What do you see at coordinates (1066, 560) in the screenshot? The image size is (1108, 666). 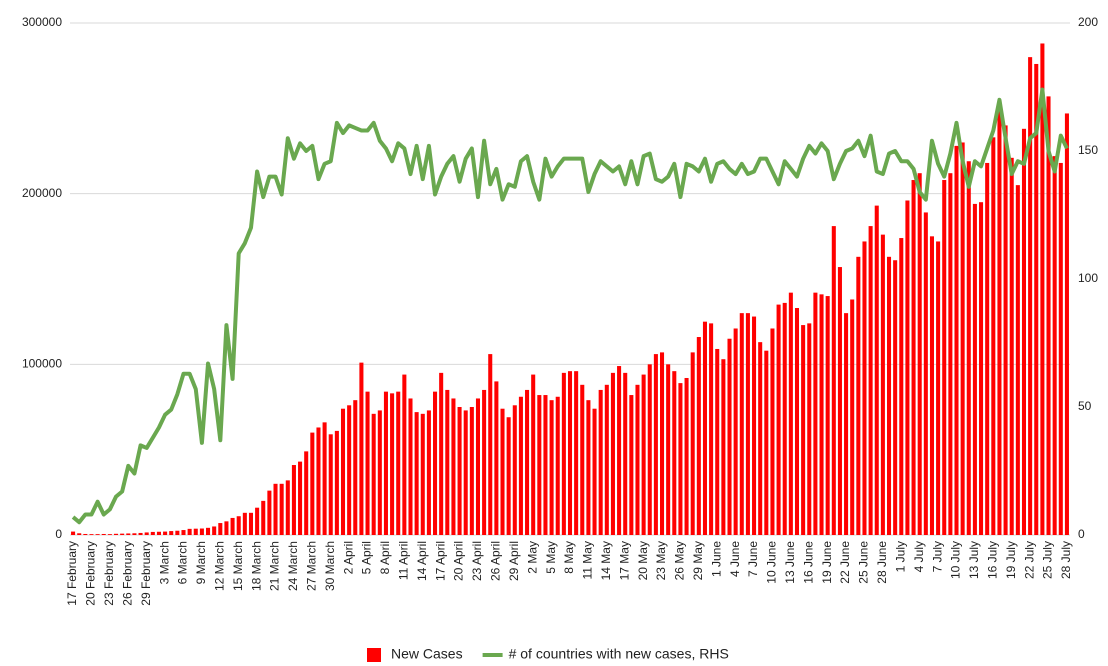 I see `x-tick-label: 28 July` at bounding box center [1066, 560].